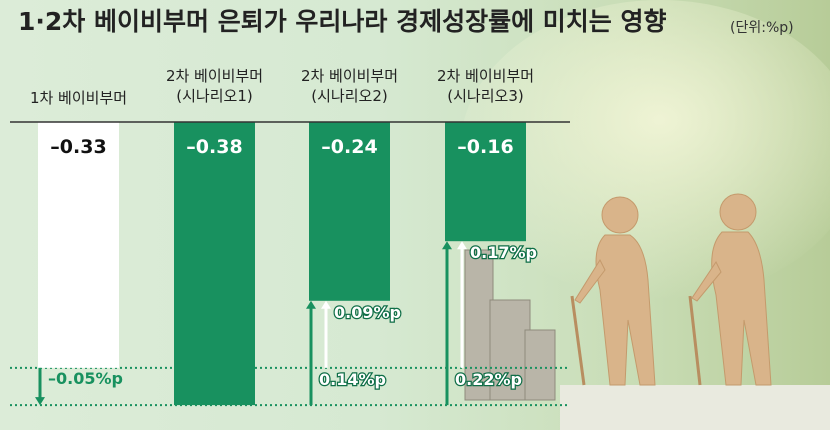 The width and height of the screenshot is (830, 430). I want to click on category-label: 2차 베이비부머 (시나리오2), so click(349, 86).